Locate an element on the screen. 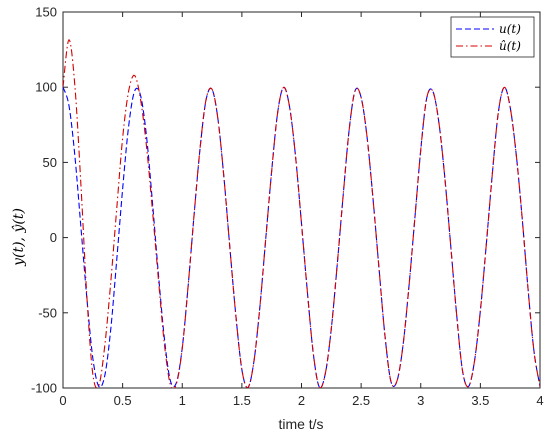  legend: u(t) û(t) is located at coordinates (492, 37).